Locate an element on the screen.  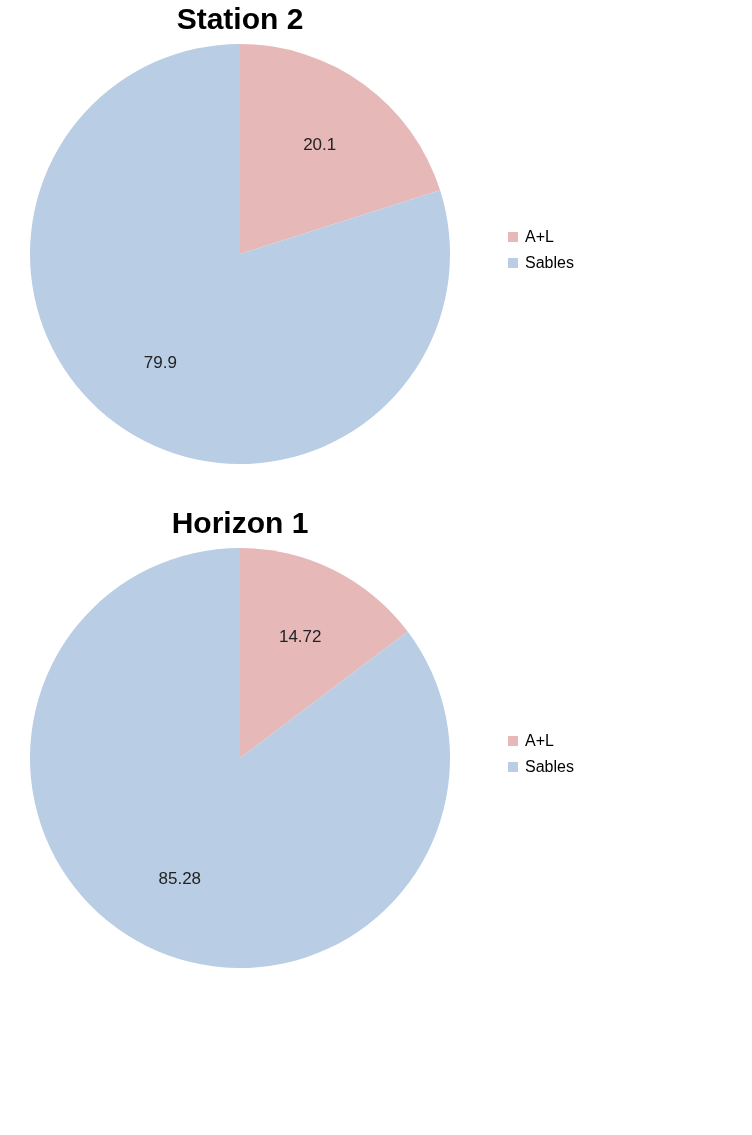
chart-title: Horizon 1 is located at coordinates (240, 522).